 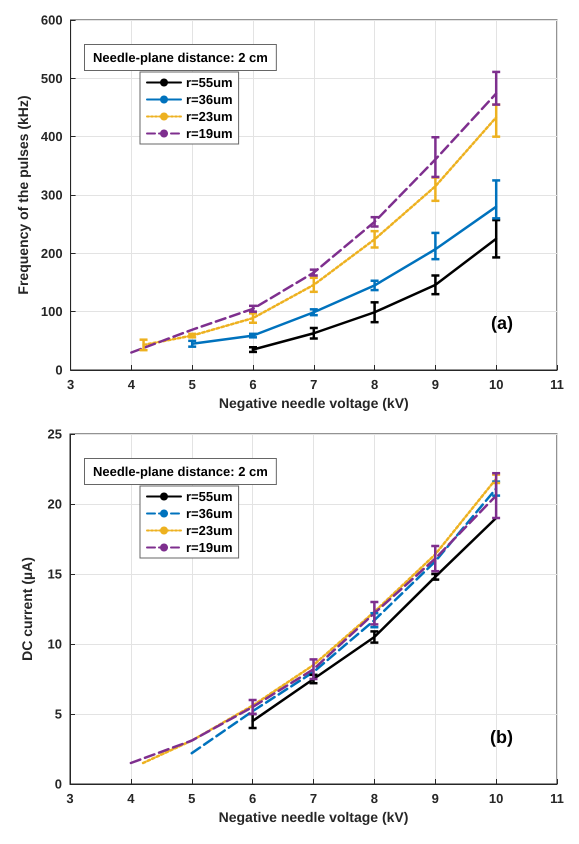 What do you see at coordinates (55, 574) in the screenshot?
I see `y-tick-label: 15` at bounding box center [55, 574].